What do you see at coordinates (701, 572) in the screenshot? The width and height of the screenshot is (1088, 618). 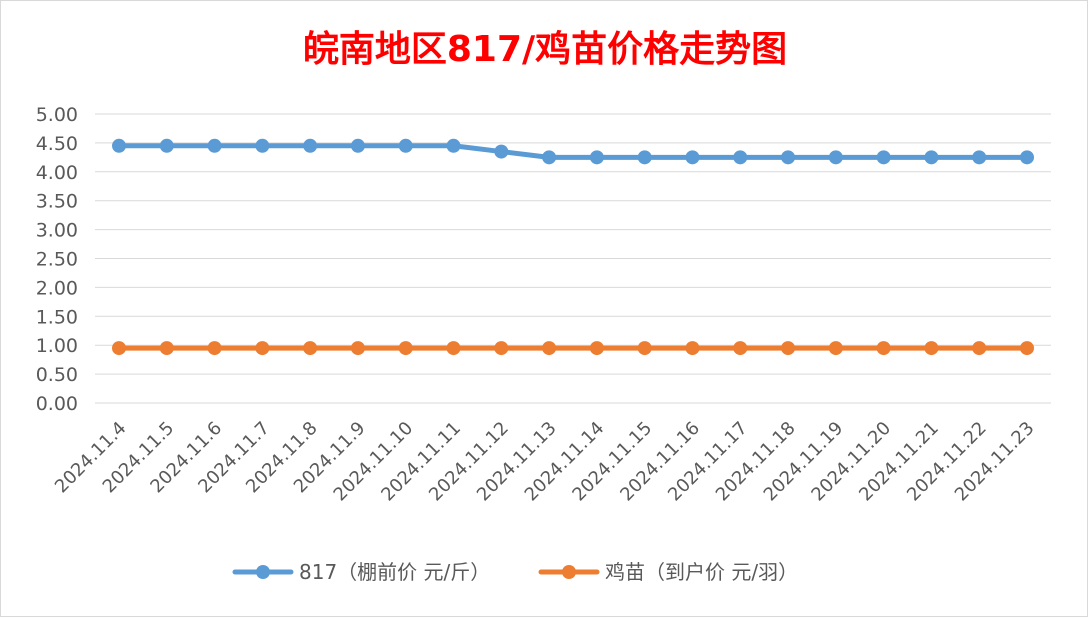 I see `legend-label: 鸡苗（到户价 元/羽）` at bounding box center [701, 572].